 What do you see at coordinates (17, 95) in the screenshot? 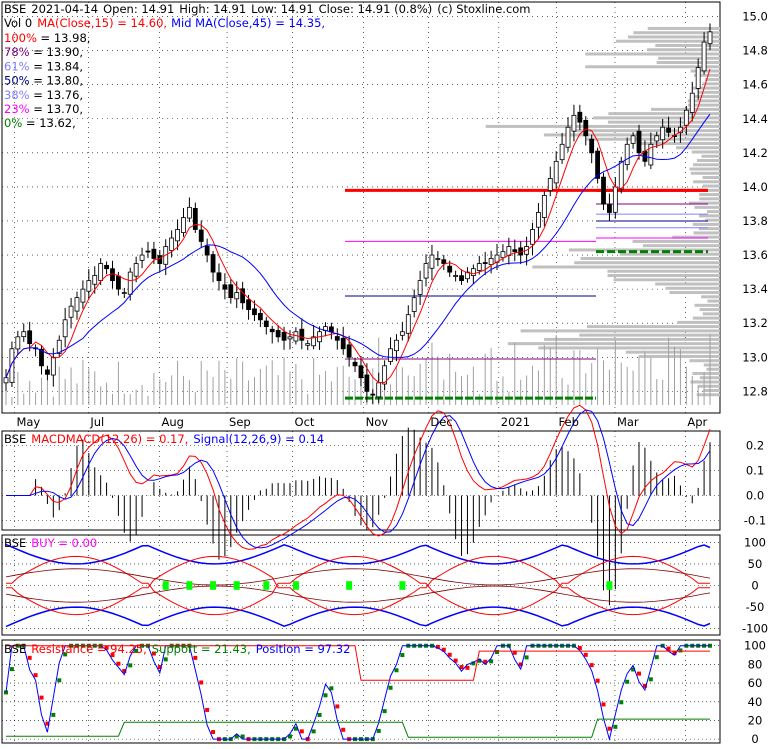
I see `fib-pct: 38%` at bounding box center [17, 95].